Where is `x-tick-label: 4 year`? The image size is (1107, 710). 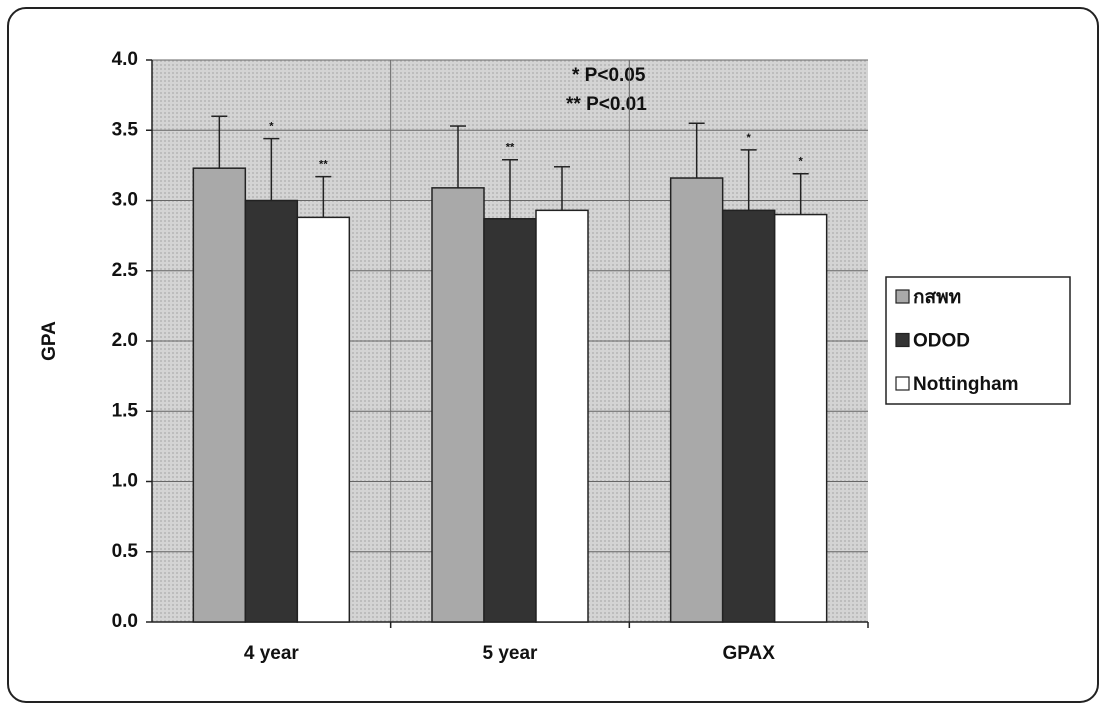 x-tick-label: 4 year is located at coordinates (272, 653).